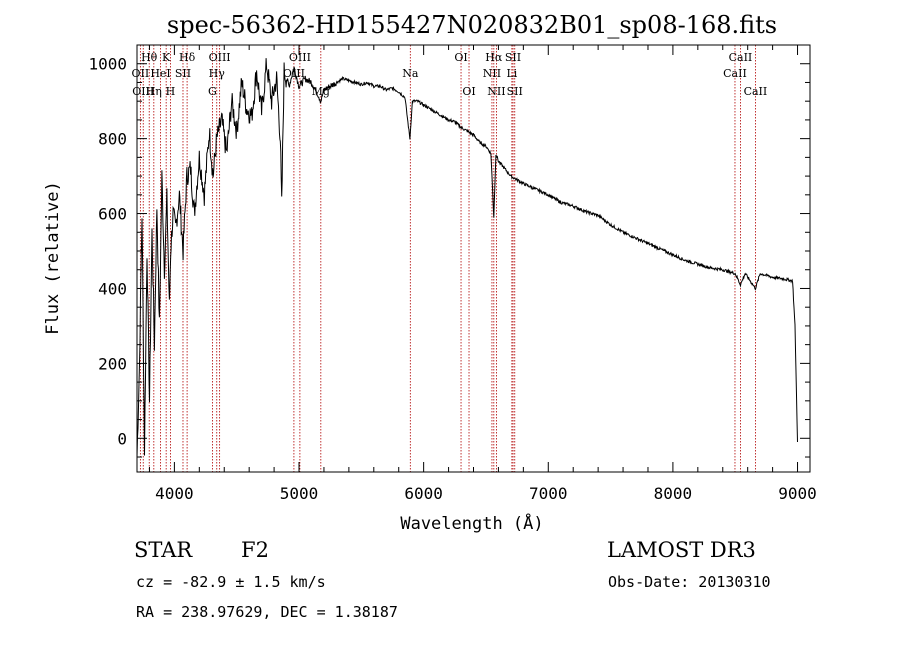  Describe the element at coordinates (212, 91) in the screenshot. I see `spectral-line-label: G` at that location.